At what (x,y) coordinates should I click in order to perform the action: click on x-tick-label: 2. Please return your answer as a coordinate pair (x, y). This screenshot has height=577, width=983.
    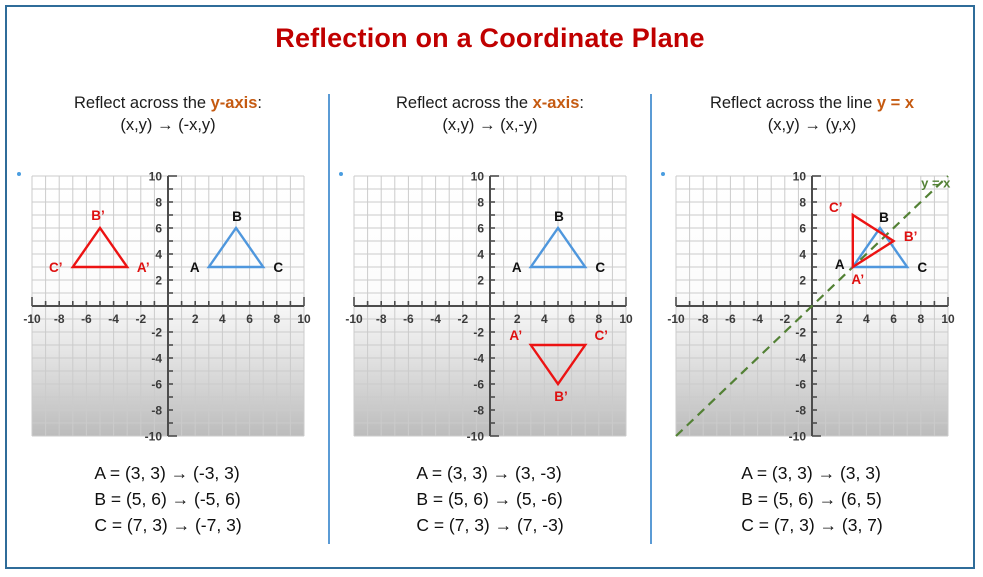
    Looking at the image, I should click on (195, 319).